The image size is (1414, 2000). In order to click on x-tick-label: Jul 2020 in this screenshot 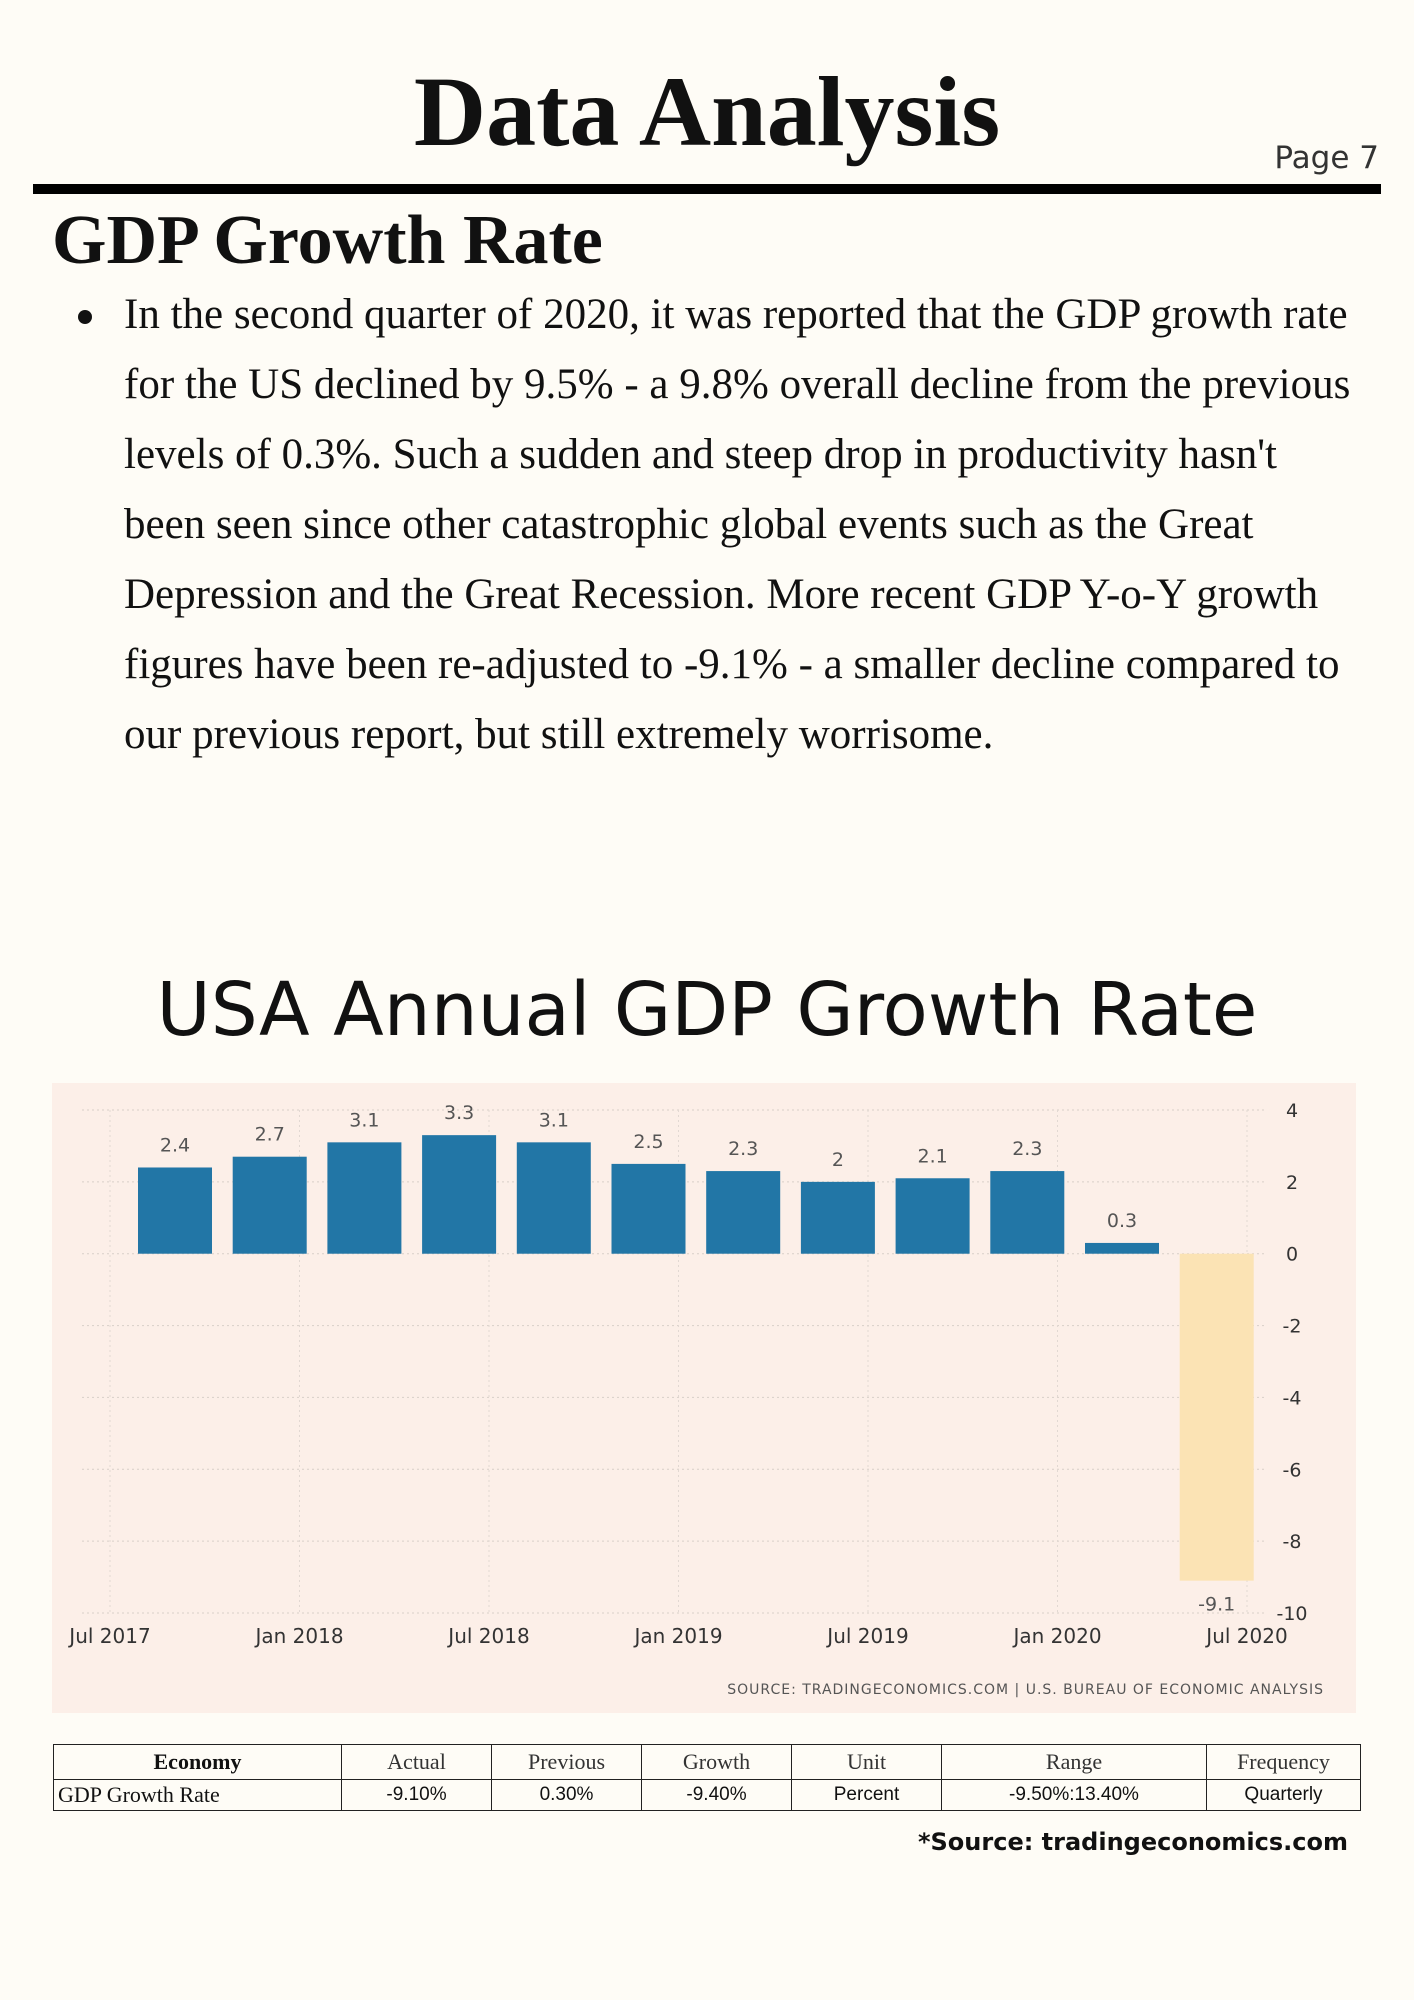, I will do `click(1245, 1636)`.